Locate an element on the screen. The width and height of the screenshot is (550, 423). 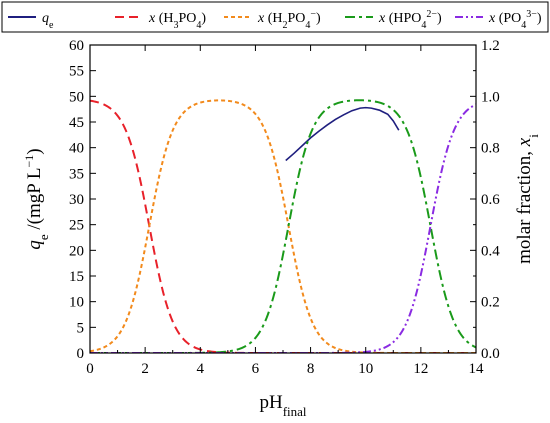
x-axis-title: pHfinal is located at coordinates (282, 405).